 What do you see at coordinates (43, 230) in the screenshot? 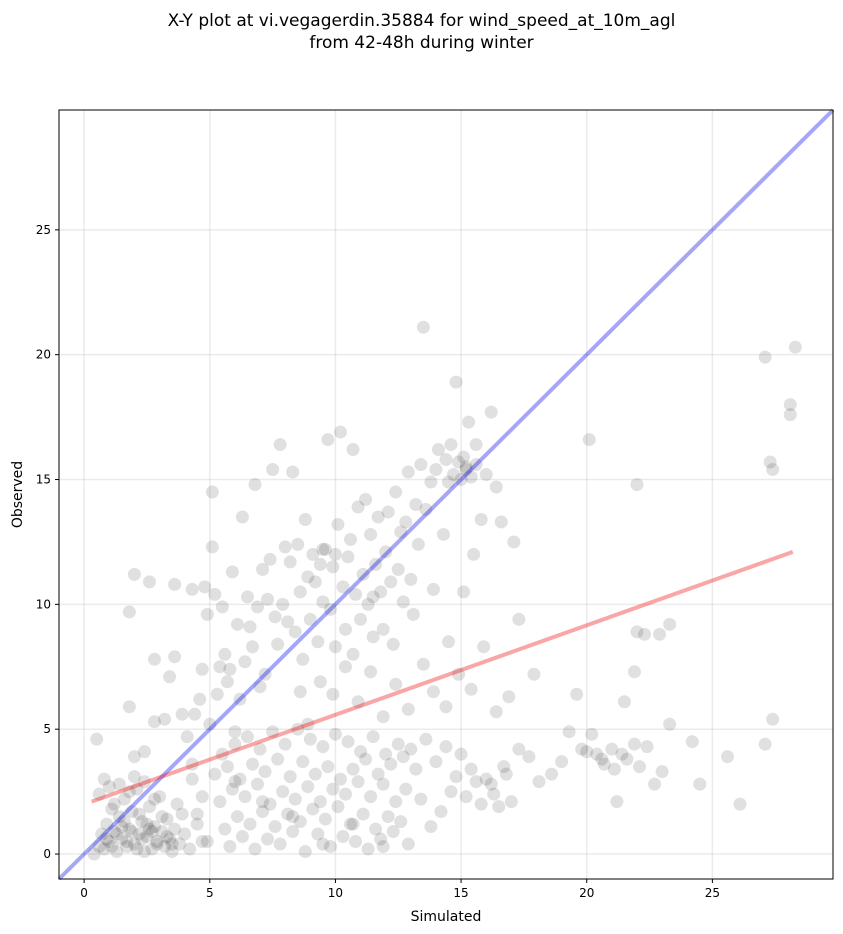
I see `y-tick-label: 25` at bounding box center [43, 230].